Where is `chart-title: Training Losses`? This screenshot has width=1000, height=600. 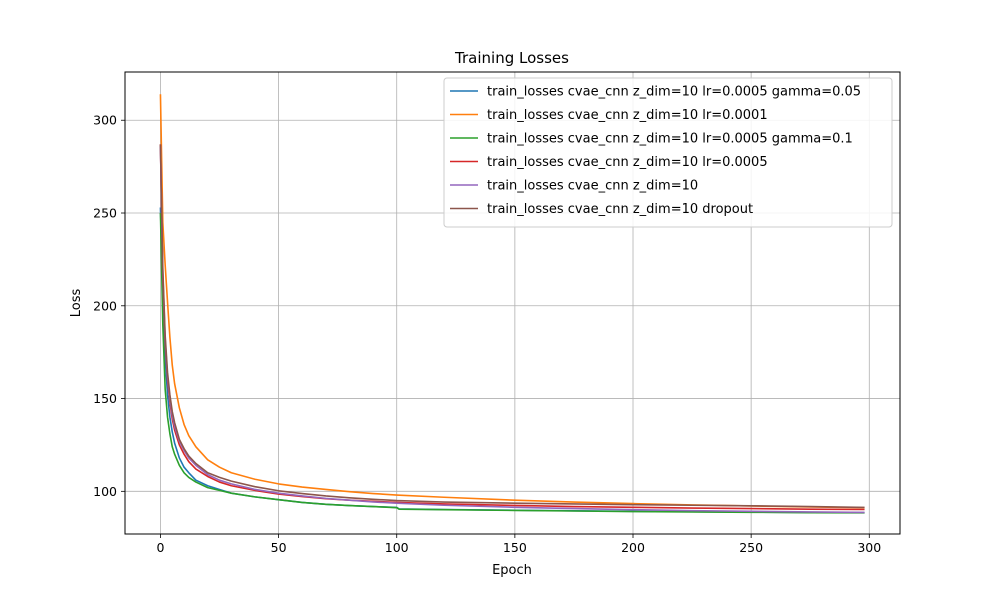
chart-title: Training Losses is located at coordinates (511, 58).